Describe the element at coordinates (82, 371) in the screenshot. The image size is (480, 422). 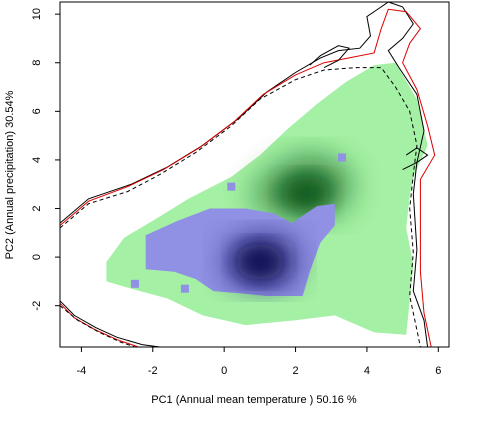
I see `x-tick-label: -4` at that location.